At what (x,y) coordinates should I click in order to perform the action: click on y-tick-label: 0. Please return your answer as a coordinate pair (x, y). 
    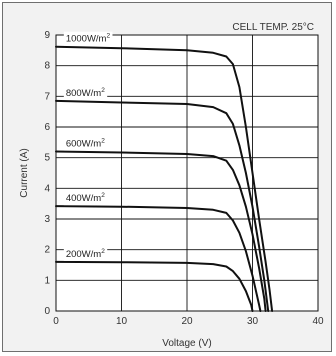
    Looking at the image, I should click on (47, 311).